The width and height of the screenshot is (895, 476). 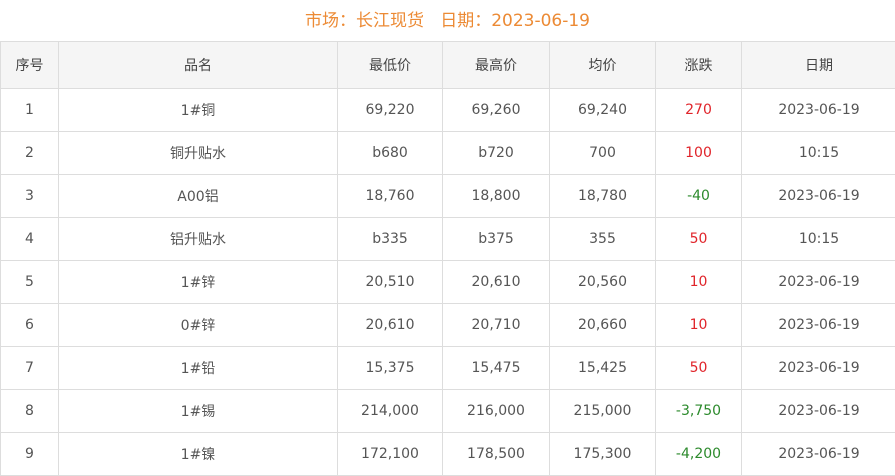 What do you see at coordinates (30, 325) in the screenshot?
I see `cell-no: 6` at bounding box center [30, 325].